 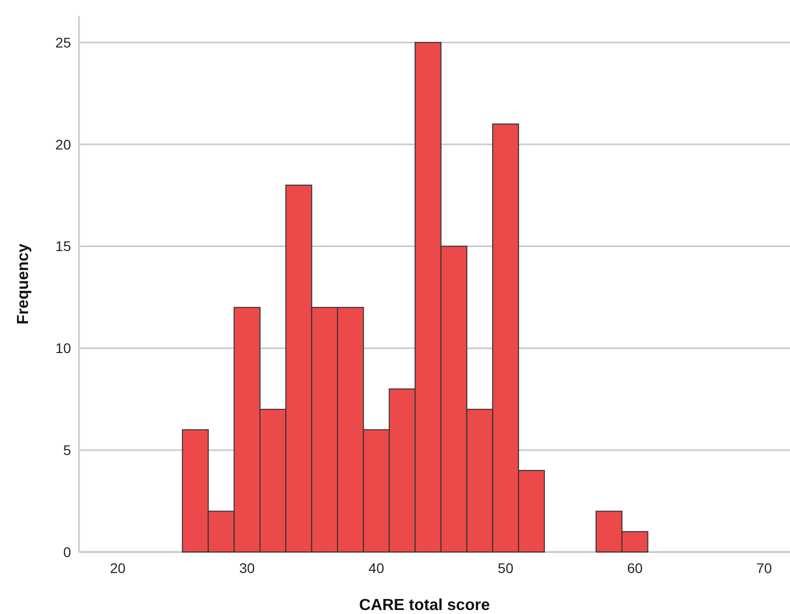 What do you see at coordinates (63, 144) in the screenshot?
I see `y-tick-label: 20` at bounding box center [63, 144].